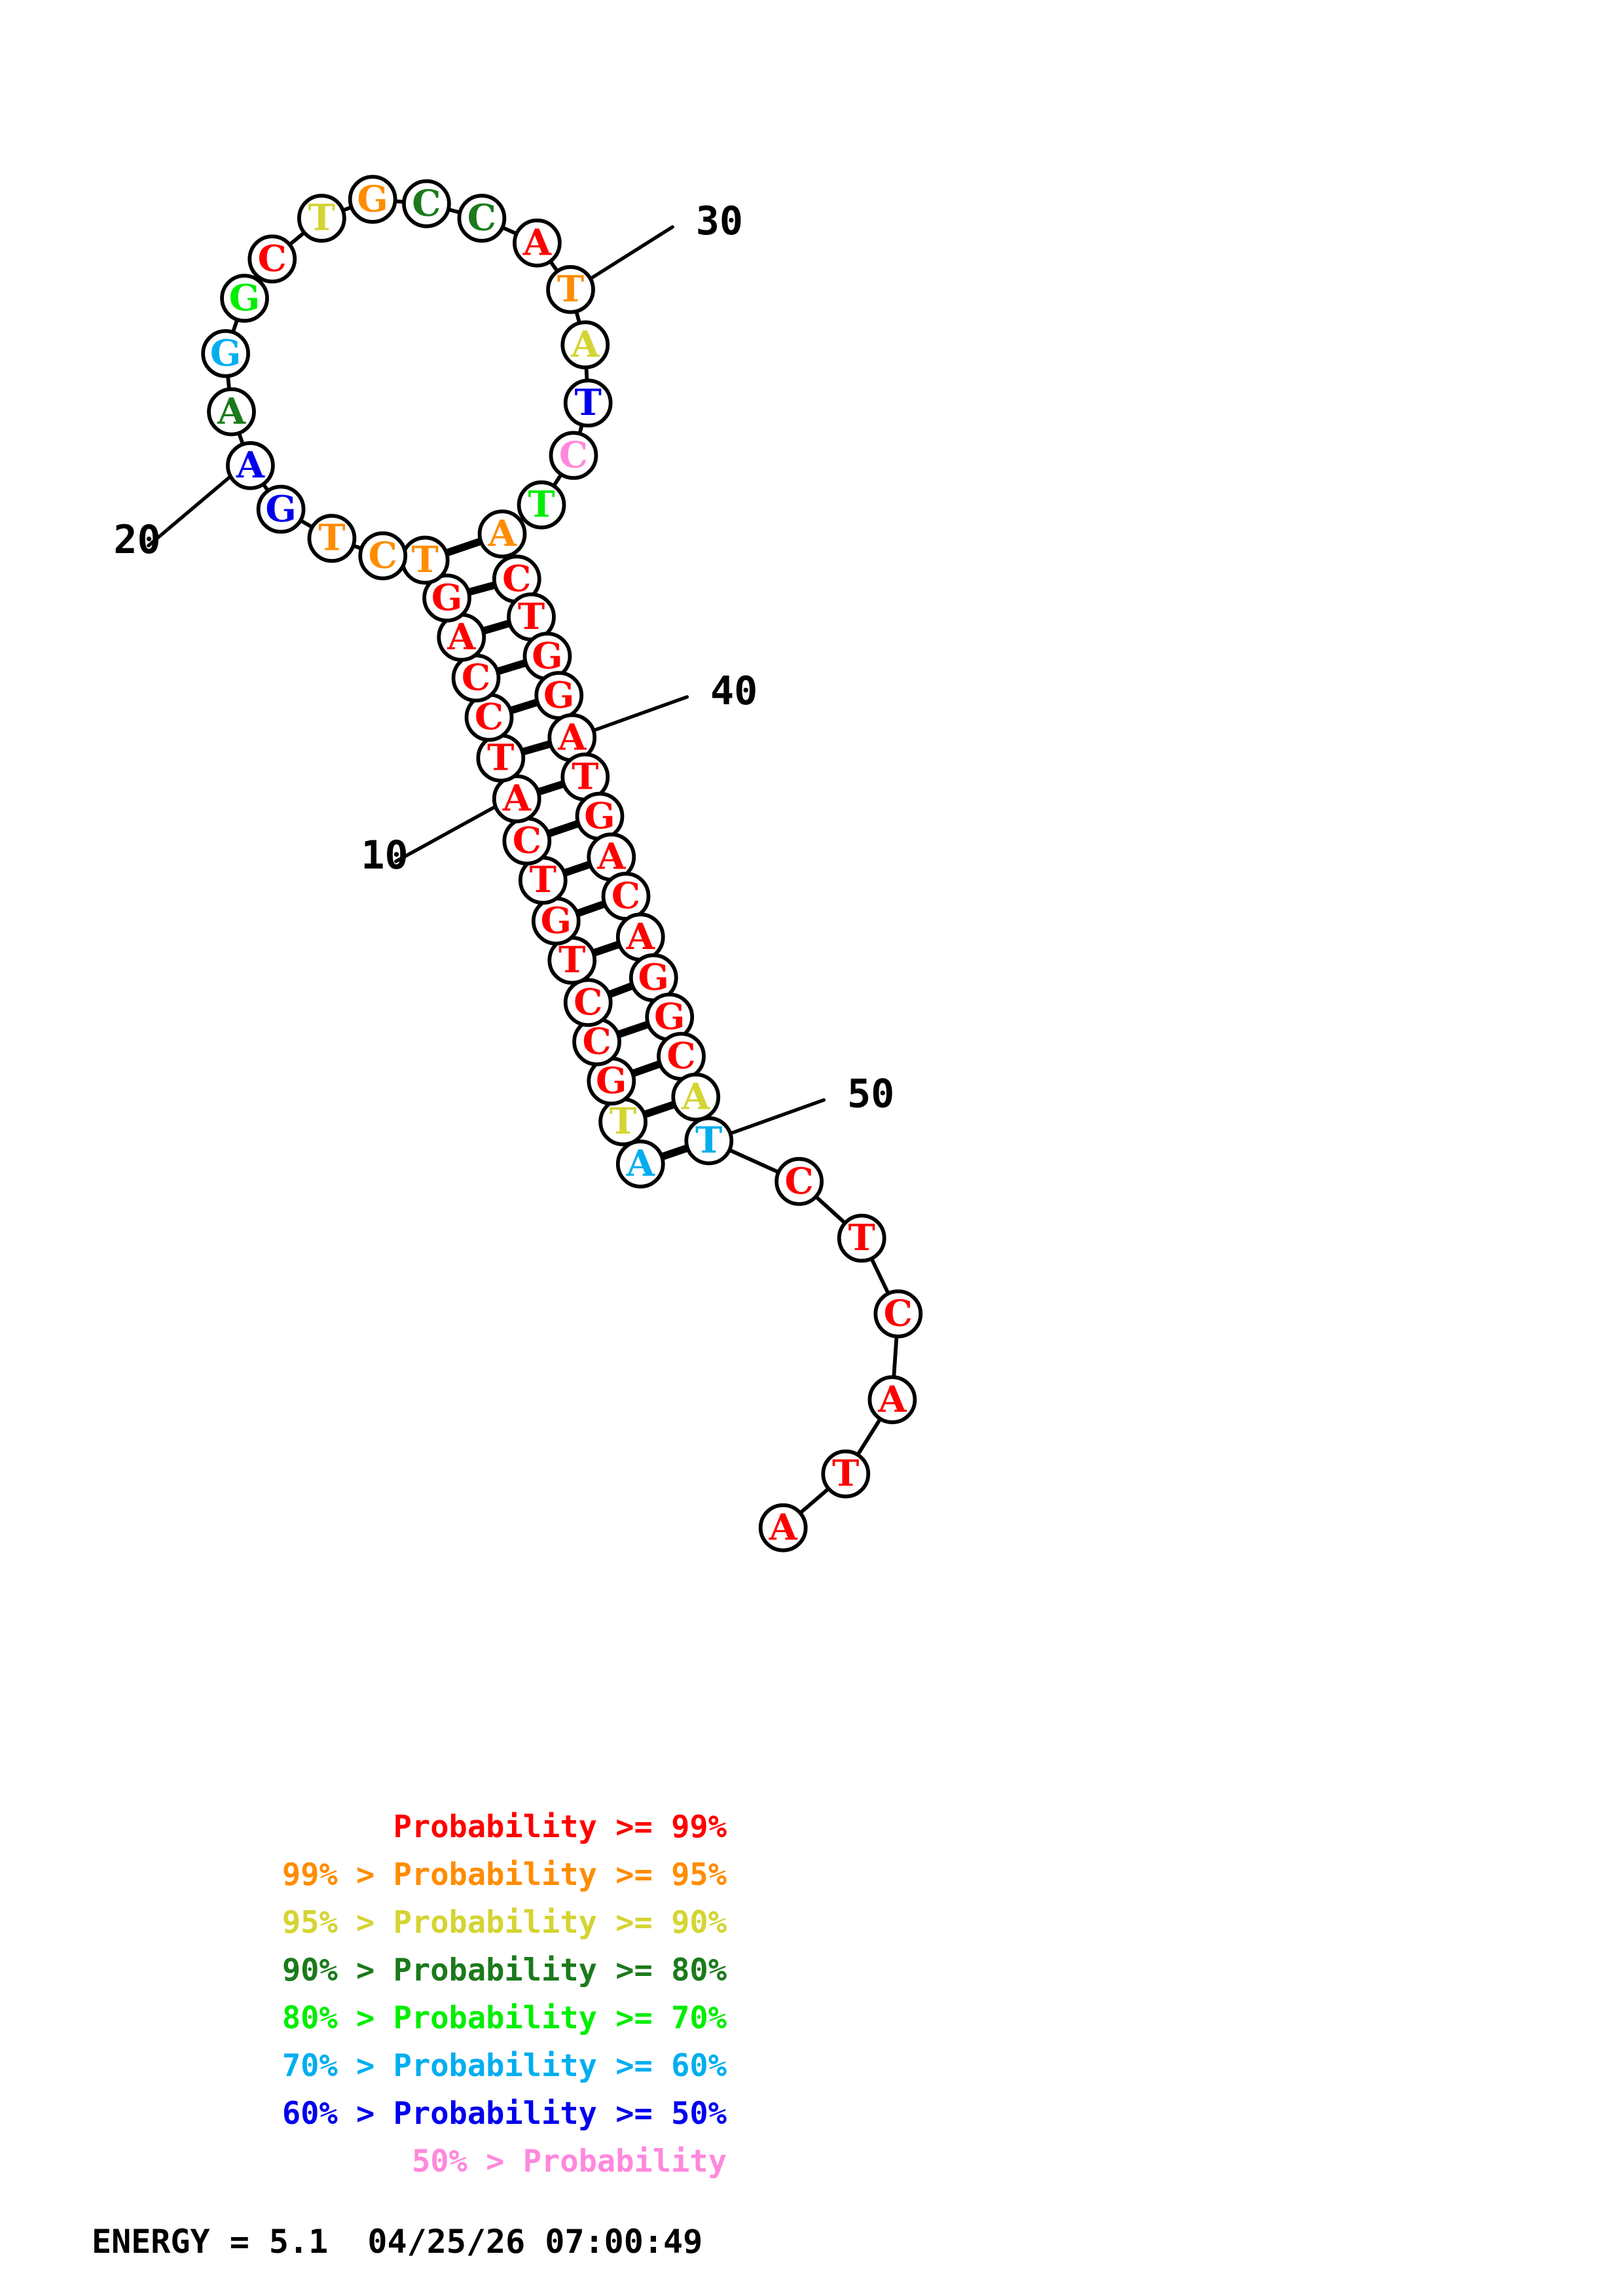  I want to click on position-label: 50, so click(870, 1094).